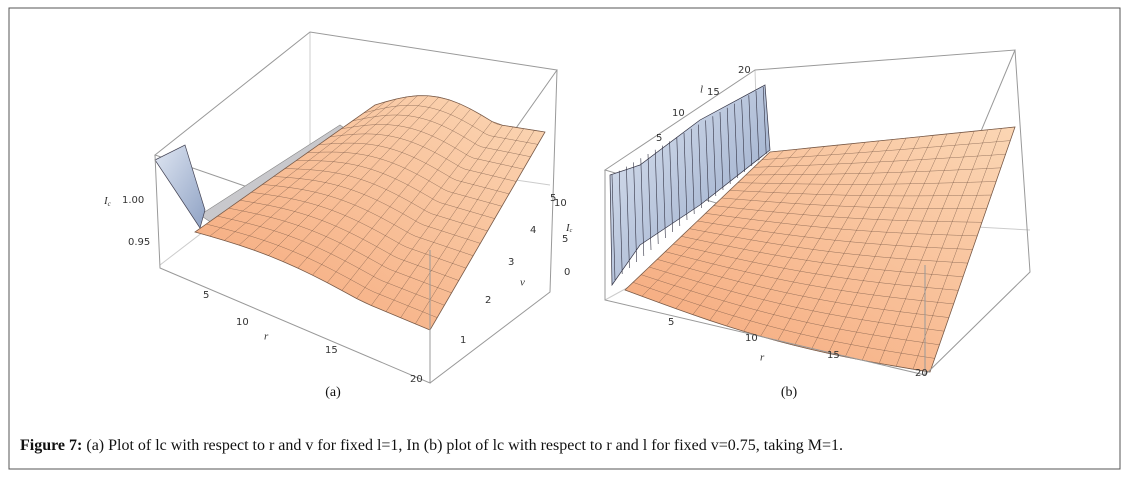 This screenshot has width=1128, height=477. I want to click on z-tick-label: 0.95, so click(139, 242).